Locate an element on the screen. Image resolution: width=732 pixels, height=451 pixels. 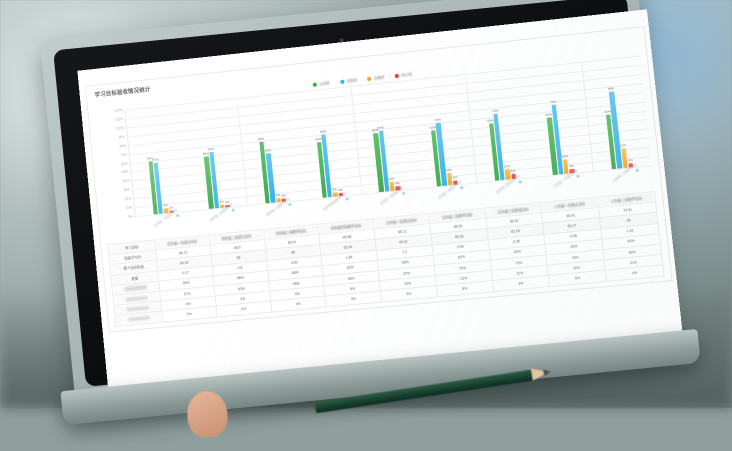
bar-value-label: 3% is located at coordinates (222, 202).